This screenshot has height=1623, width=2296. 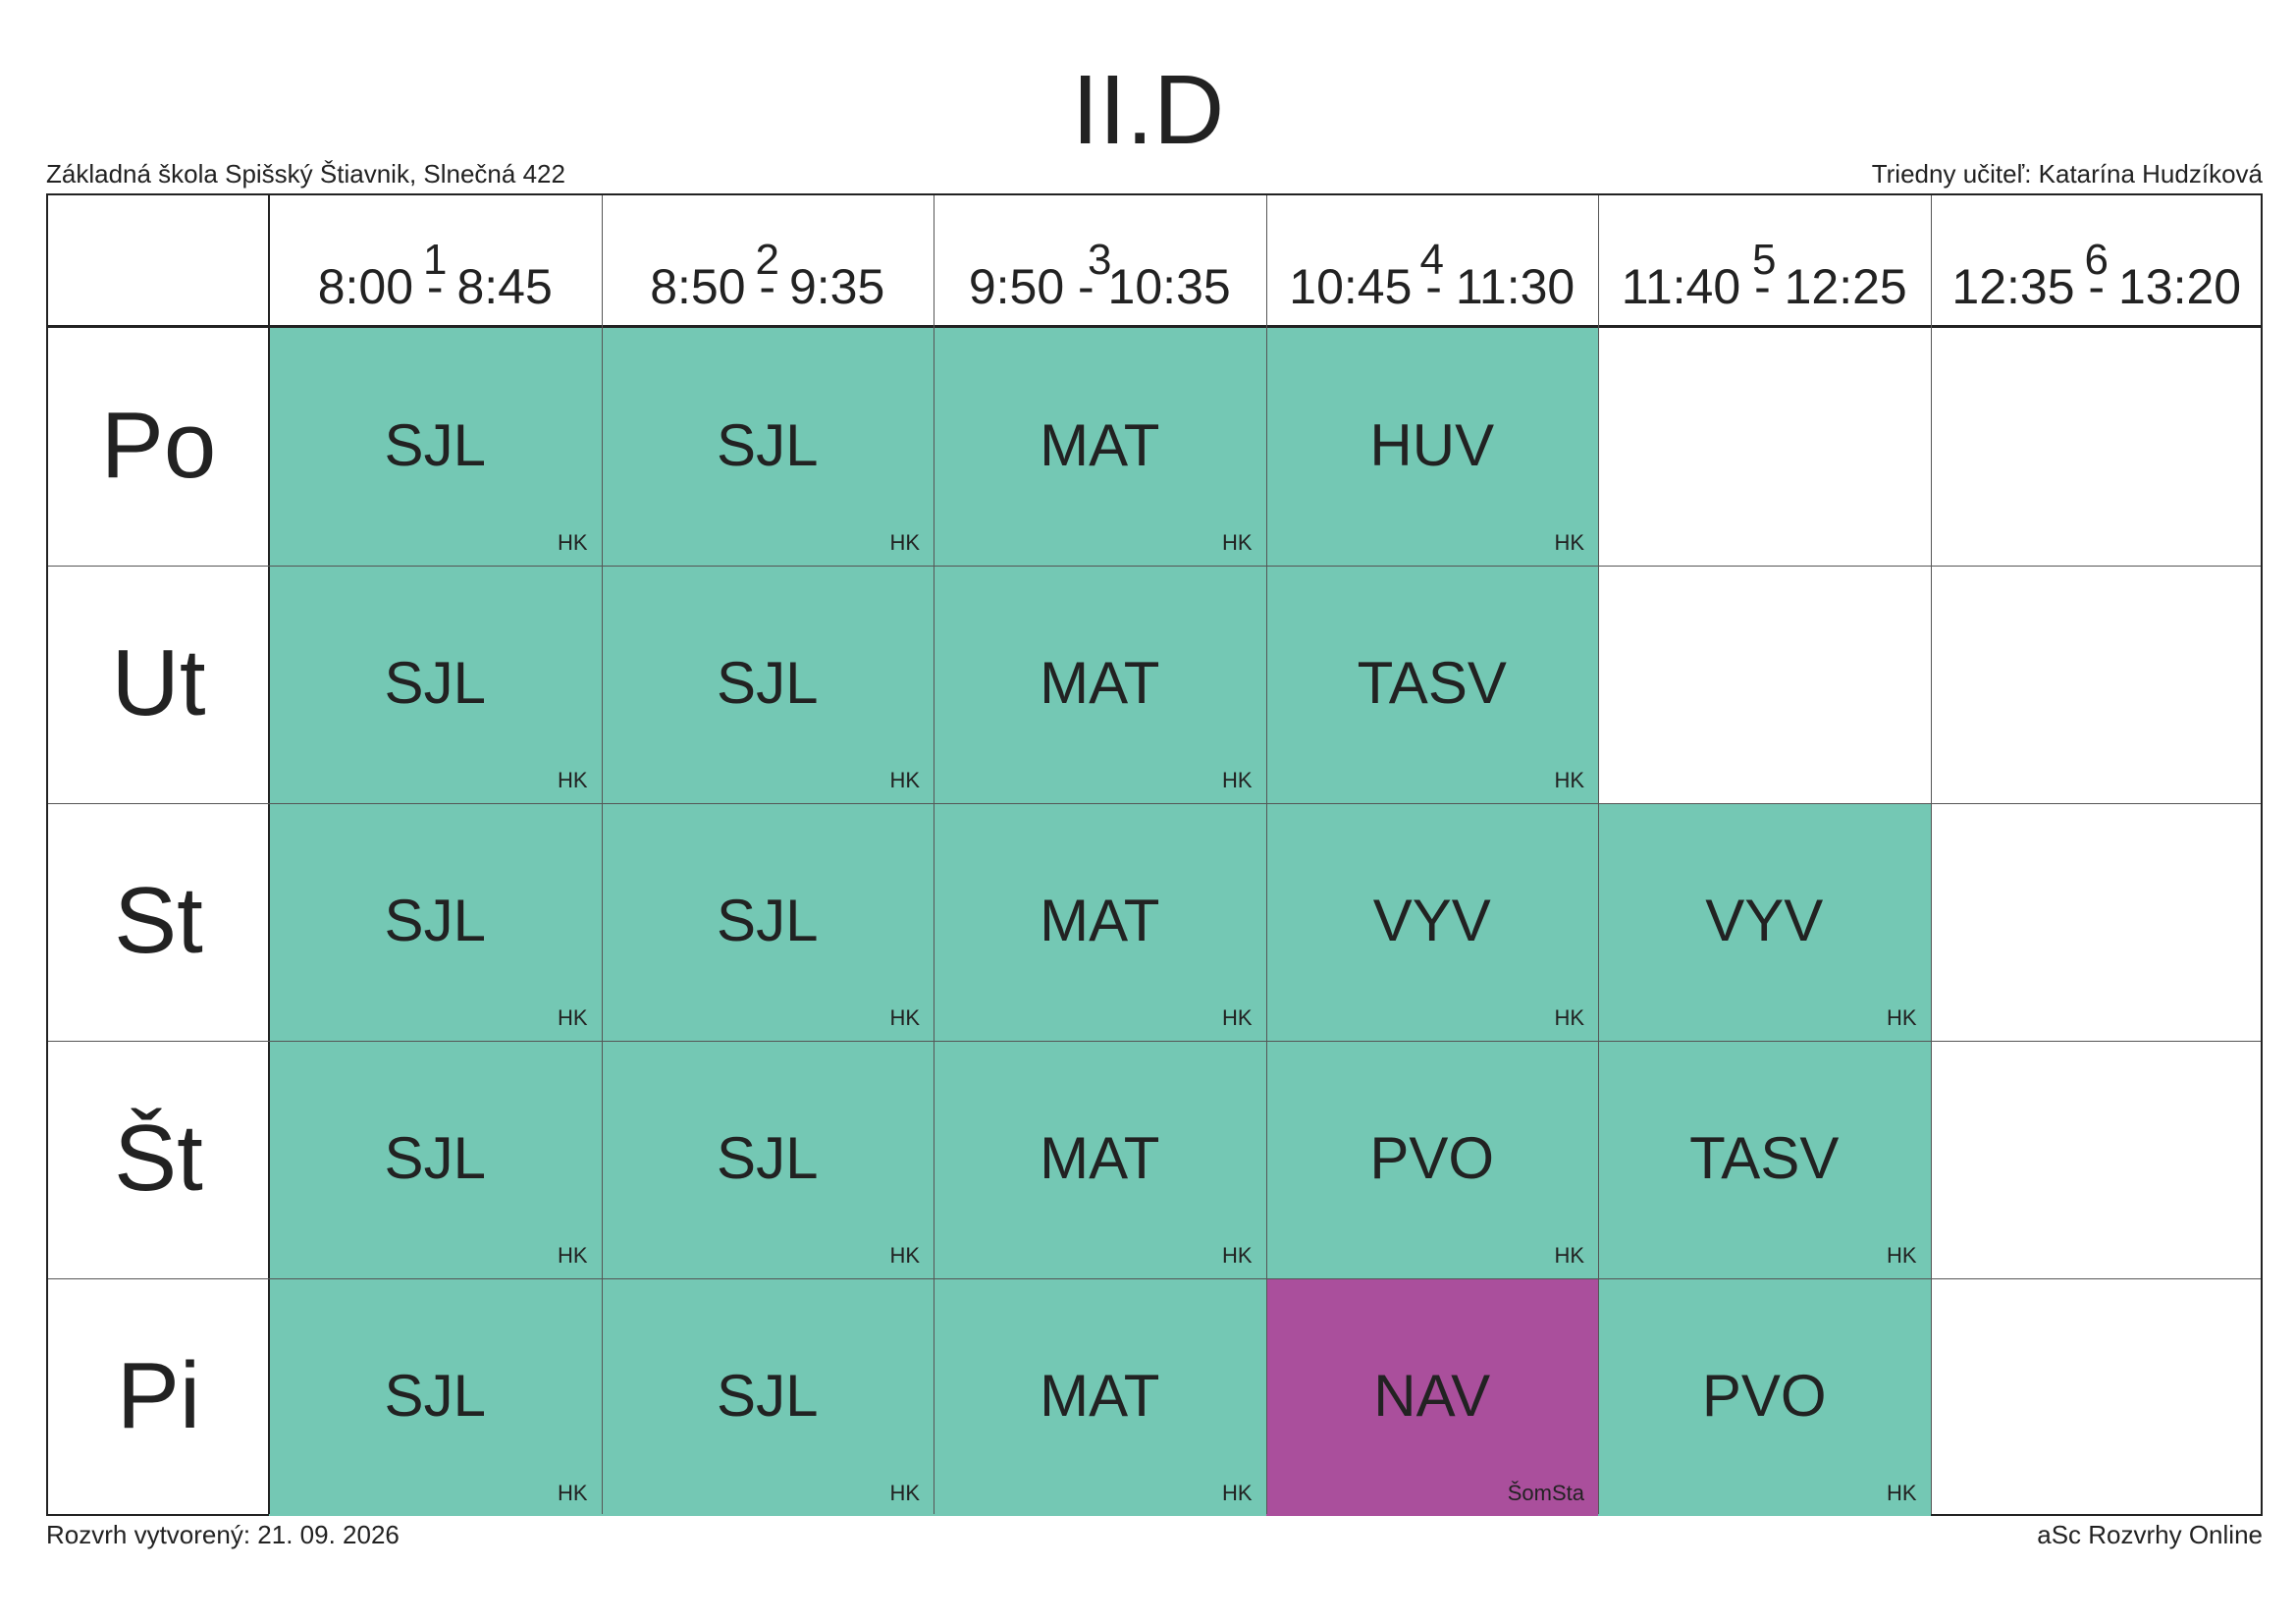 What do you see at coordinates (1546, 1493) in the screenshot?
I see `lesson-teacher: ŠomSta` at bounding box center [1546, 1493].